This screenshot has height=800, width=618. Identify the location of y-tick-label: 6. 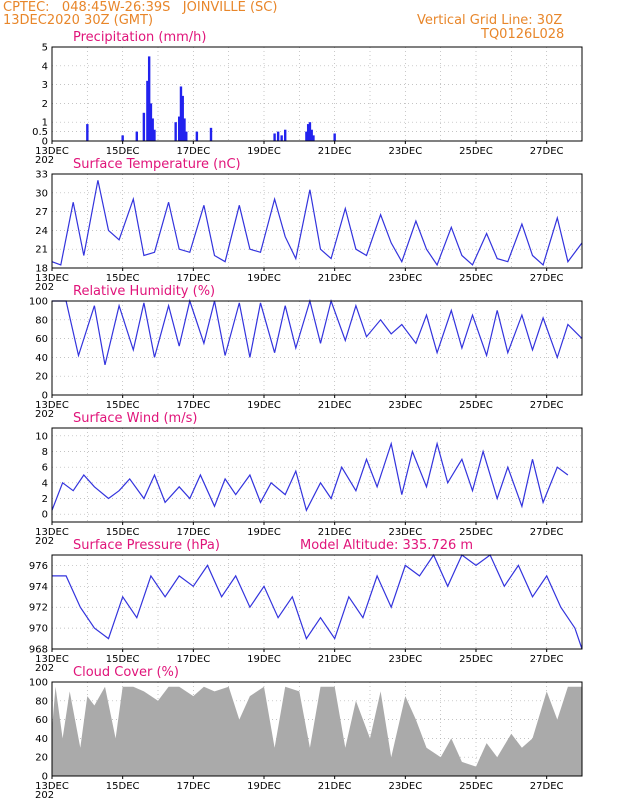
(45, 468).